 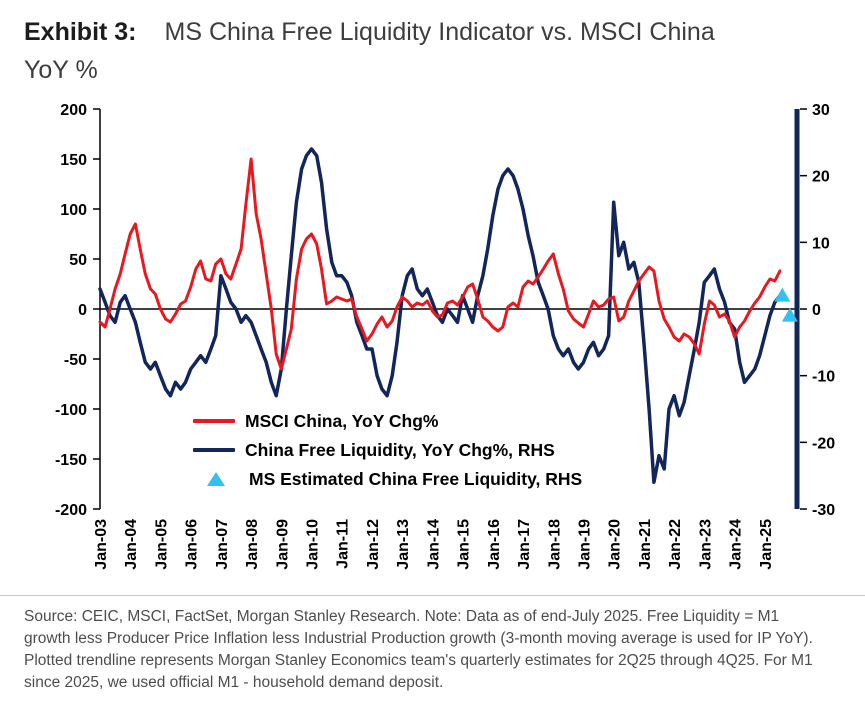 What do you see at coordinates (494, 544) in the screenshot?
I see `svg-text: Jan-16` at bounding box center [494, 544].